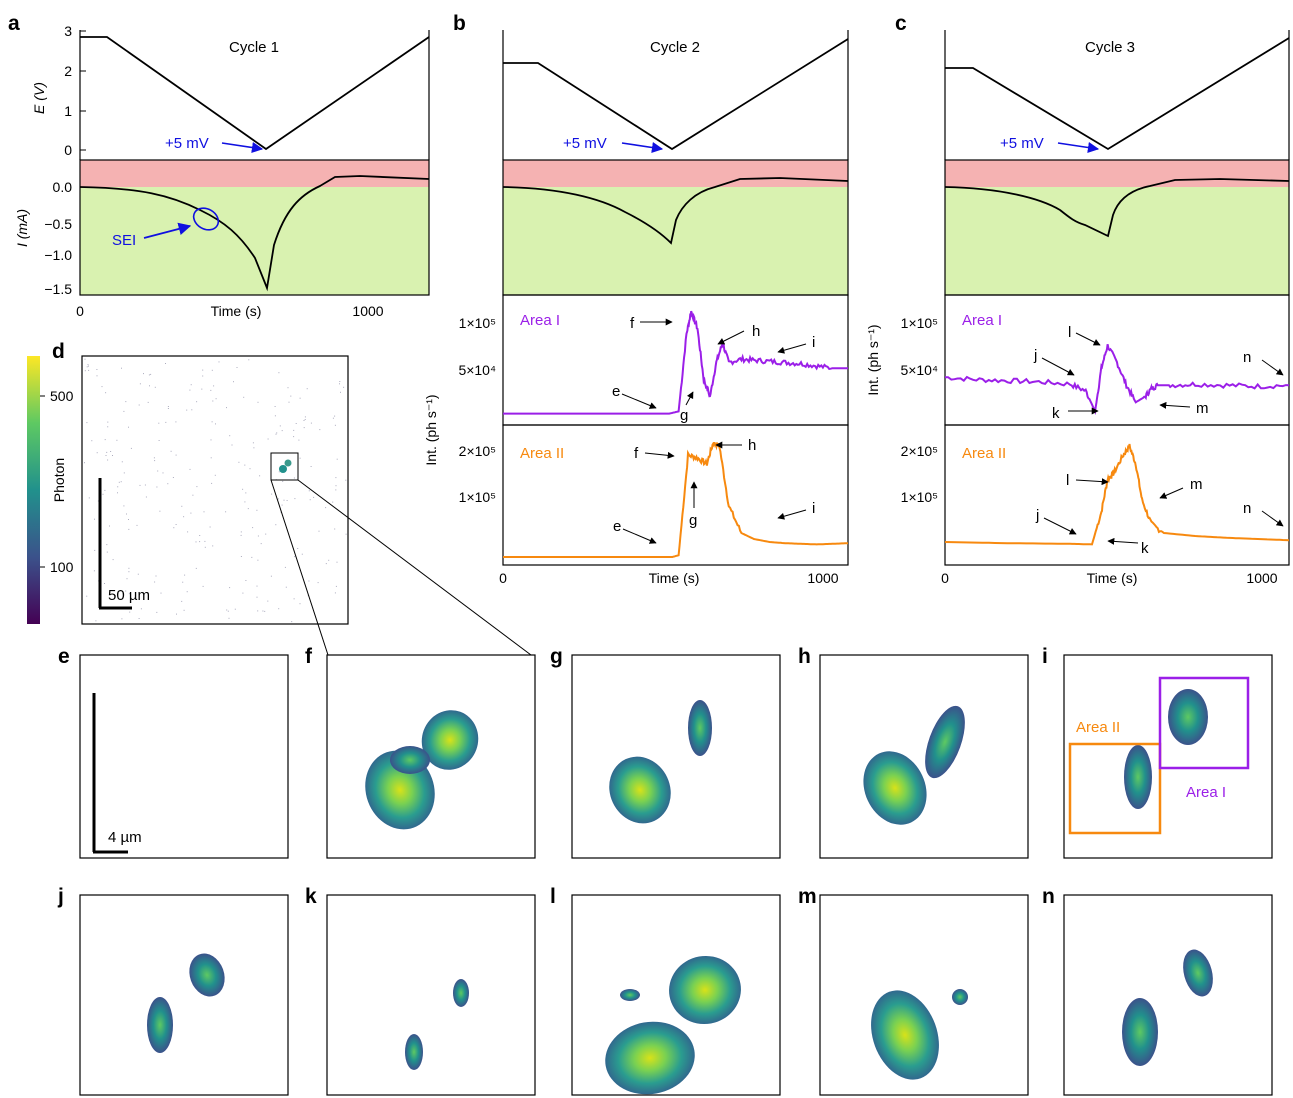 This screenshot has width=1293, height=1098. Describe the element at coordinates (129, 595) in the screenshot. I see `scalebar-label: 50 µm` at that location.